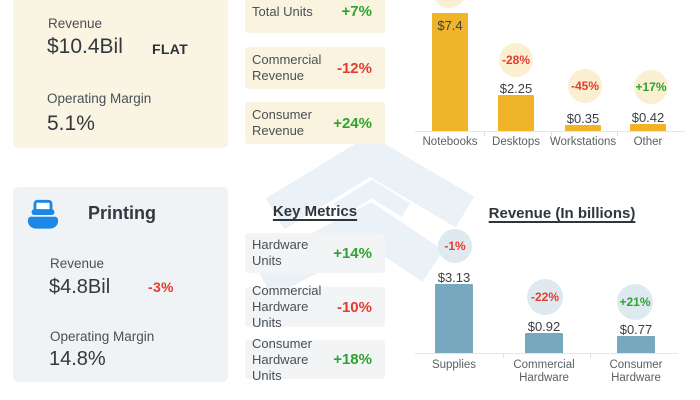 This screenshot has width=700, height=400. Describe the element at coordinates (352, 123) in the screenshot. I see `metric-value: +24%` at that location.